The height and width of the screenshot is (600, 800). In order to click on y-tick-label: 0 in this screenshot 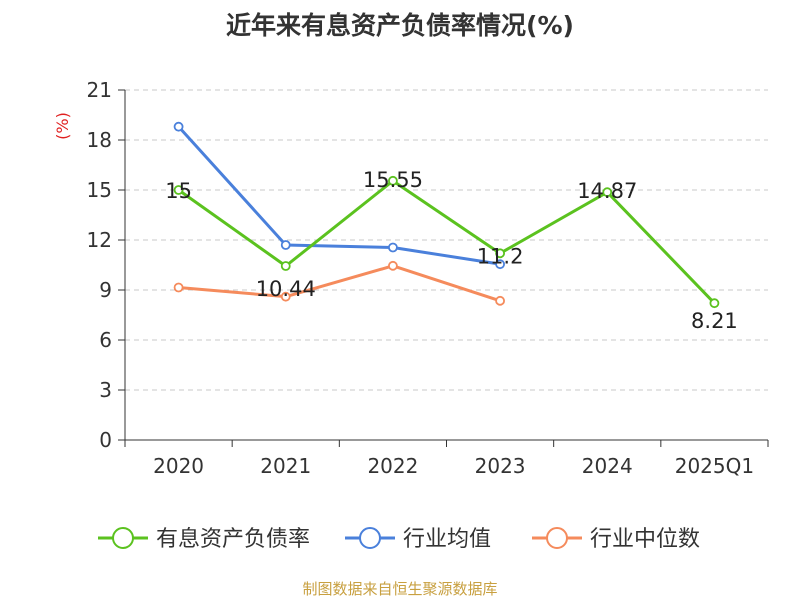, I will do `click(105, 440)`.